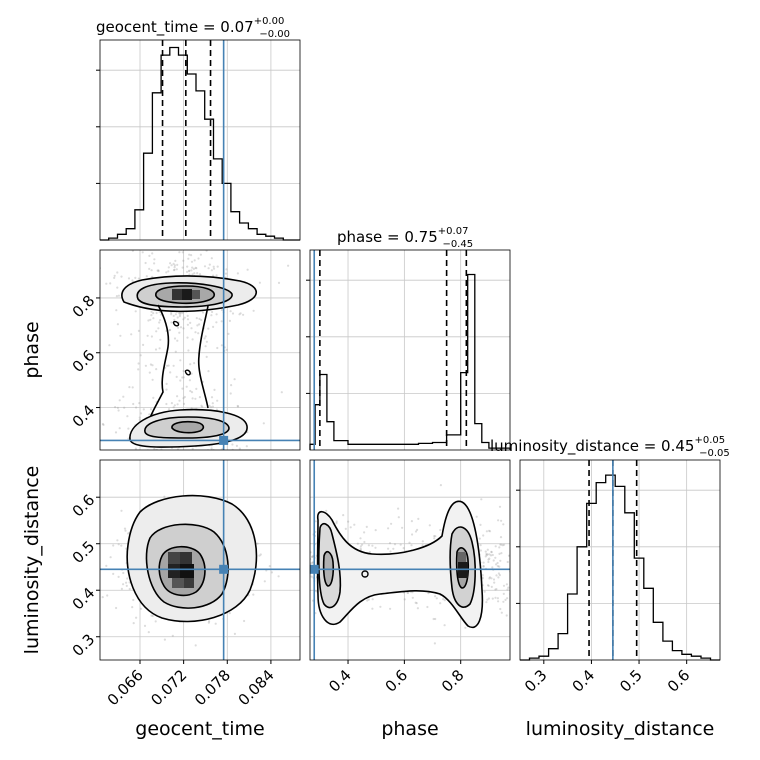 The image size is (760, 760). What do you see at coordinates (462, 557) in the screenshot?
I see `density-peak` at bounding box center [462, 557].